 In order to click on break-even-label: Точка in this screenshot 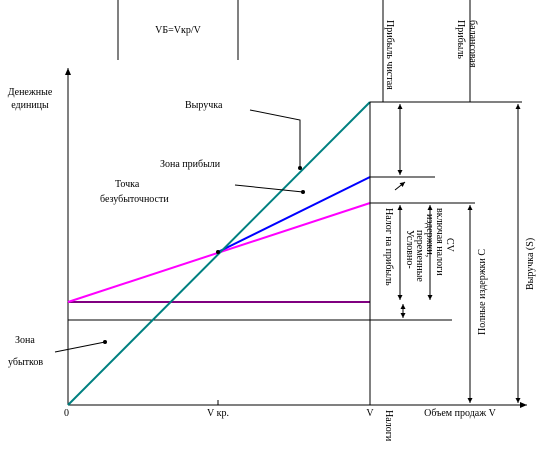, I will do `click(127, 184)`.